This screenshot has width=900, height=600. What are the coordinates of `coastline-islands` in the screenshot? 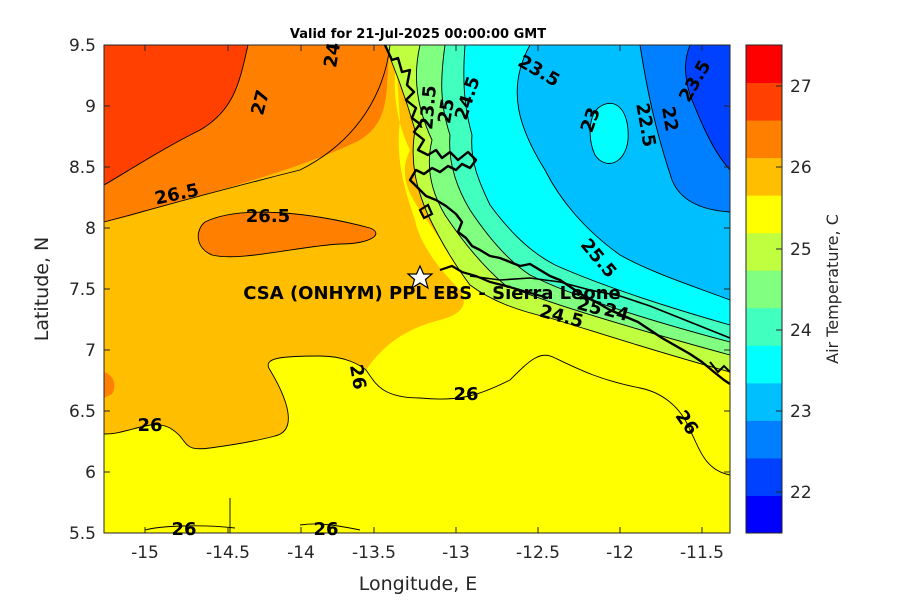 It's located at (483, 251).